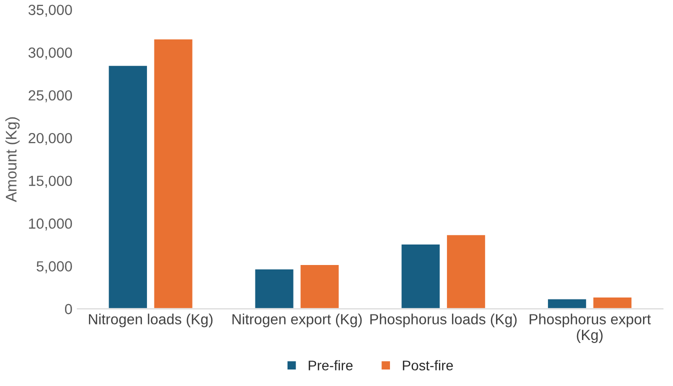  Describe the element at coordinates (50, 182) in the screenshot. I see `y-tick-label: 15,000` at that location.